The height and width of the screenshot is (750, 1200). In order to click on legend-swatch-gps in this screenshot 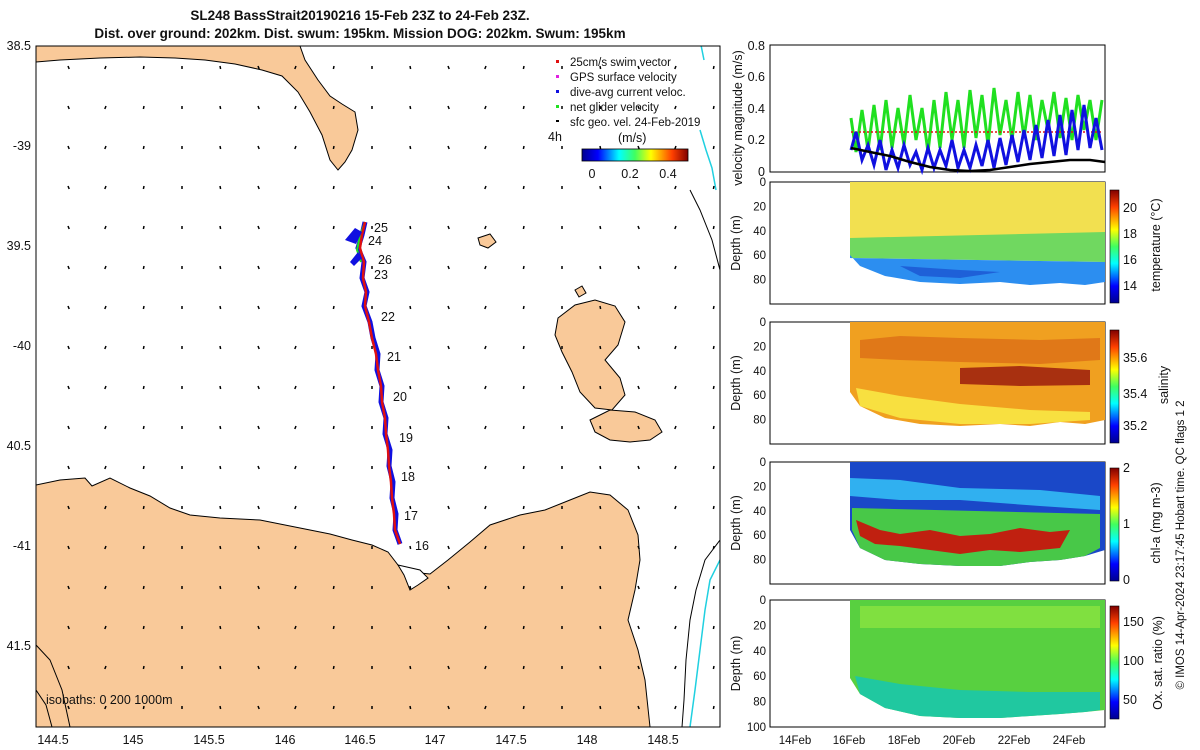, I will do `click(557, 76)`.